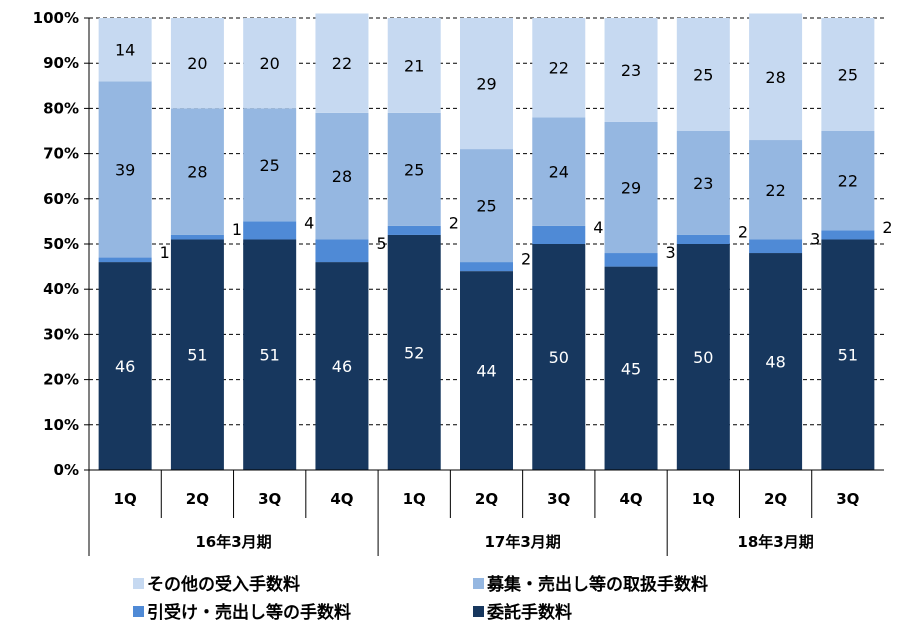 The height and width of the screenshot is (633, 897). I want to click on data-label: 44, so click(486, 371).